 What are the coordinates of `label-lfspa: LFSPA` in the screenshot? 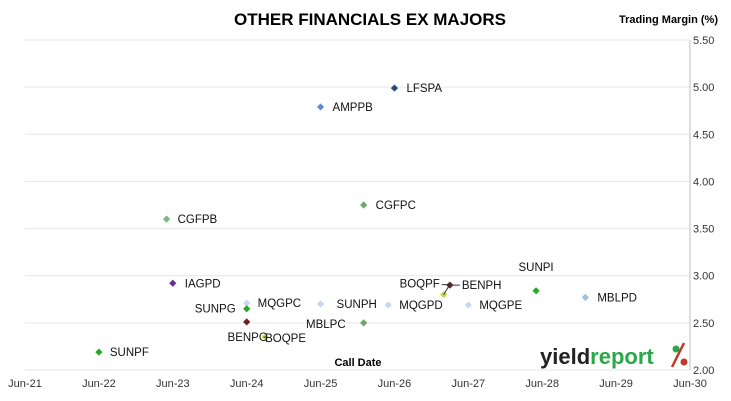 It's located at (424, 89).